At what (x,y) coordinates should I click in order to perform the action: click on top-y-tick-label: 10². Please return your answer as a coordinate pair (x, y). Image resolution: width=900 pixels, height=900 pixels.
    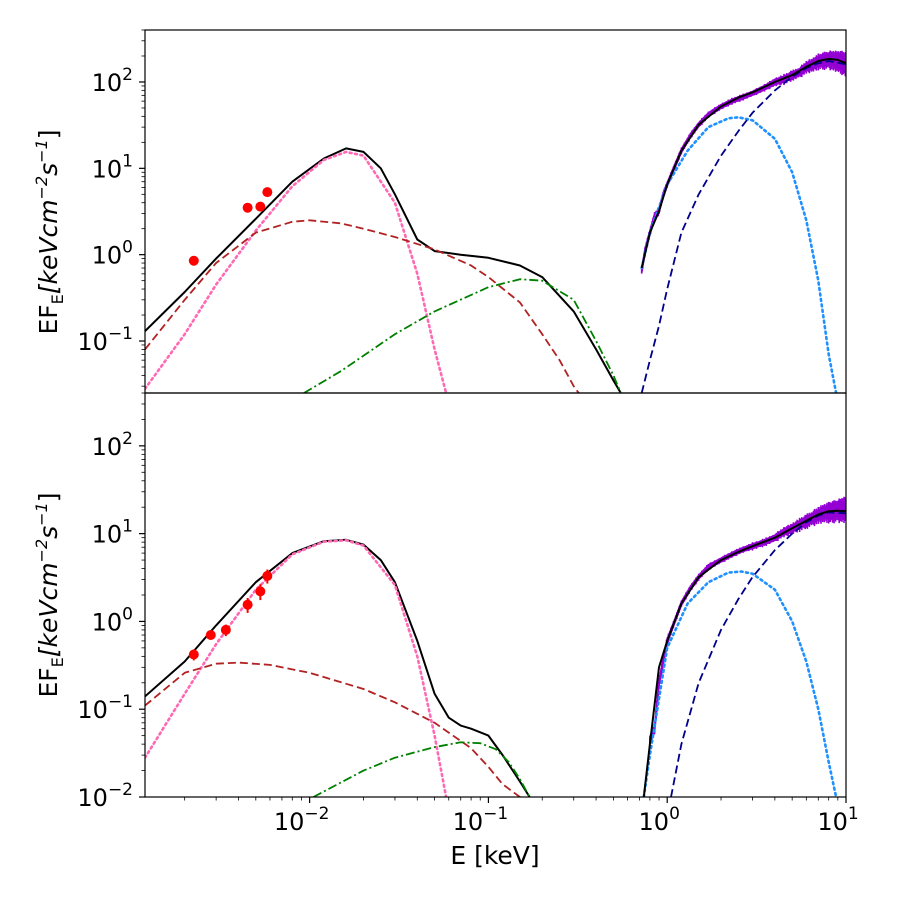
    Looking at the image, I should click on (112, 81).